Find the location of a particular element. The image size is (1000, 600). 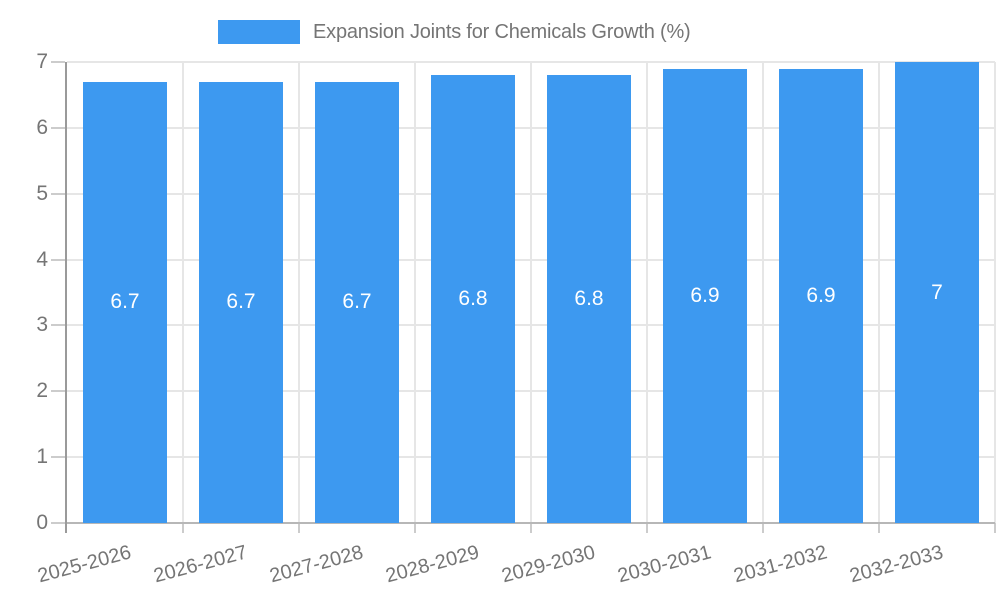

y-axis-label: 0 is located at coordinates (42, 522).